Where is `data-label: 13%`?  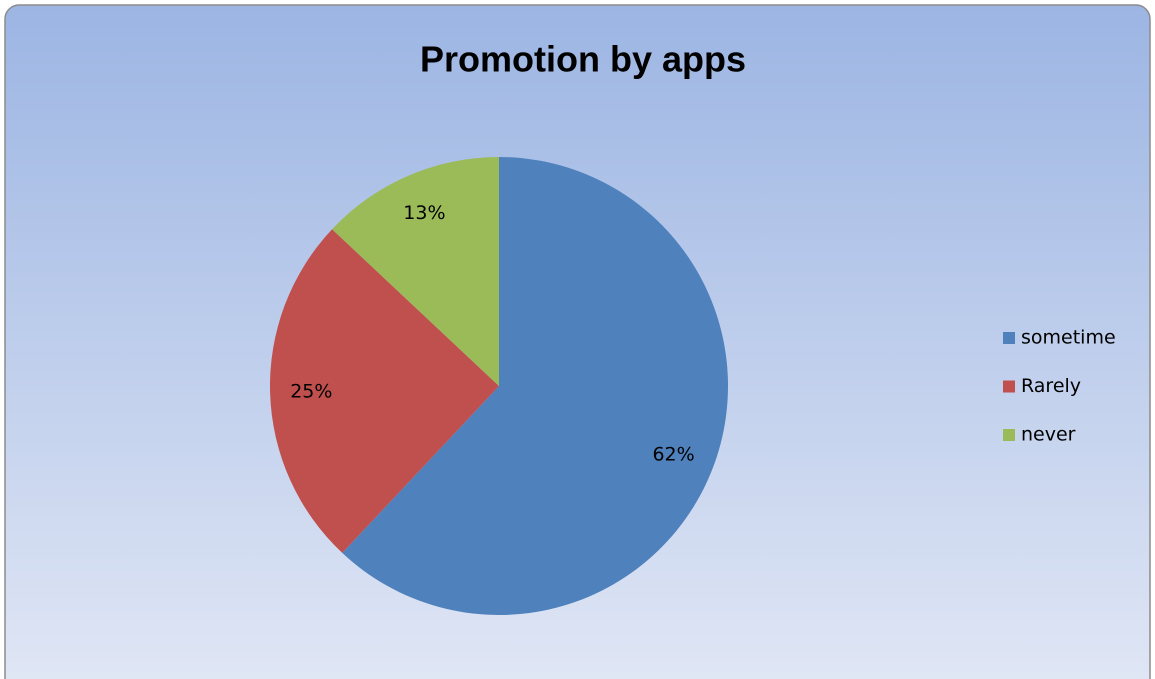 data-label: 13% is located at coordinates (424, 213).